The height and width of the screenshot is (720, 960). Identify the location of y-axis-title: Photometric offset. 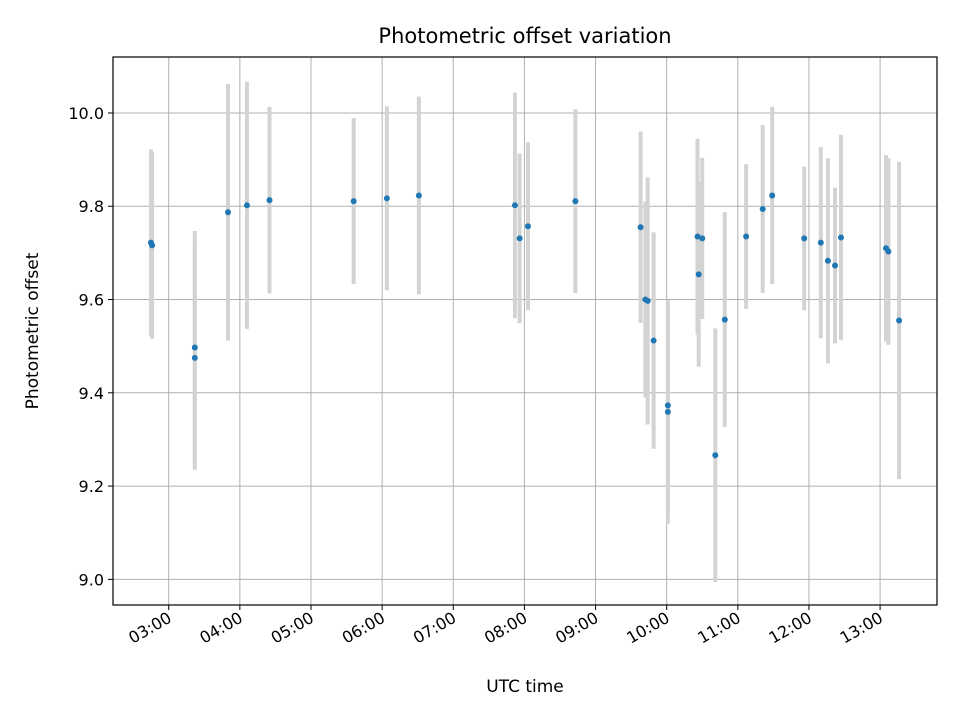
(33, 330).